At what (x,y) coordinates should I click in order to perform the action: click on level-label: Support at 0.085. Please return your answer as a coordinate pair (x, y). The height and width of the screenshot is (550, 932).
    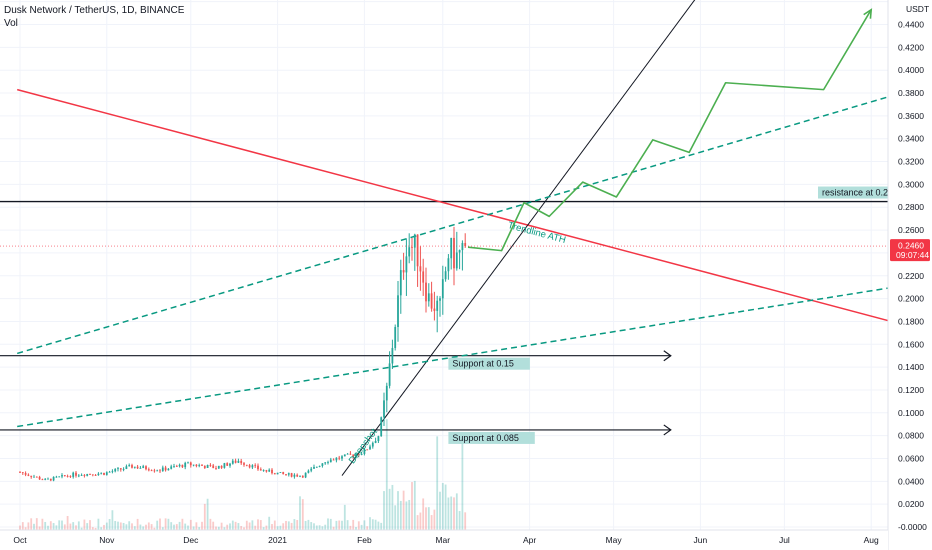
    Looking at the image, I should click on (485, 438).